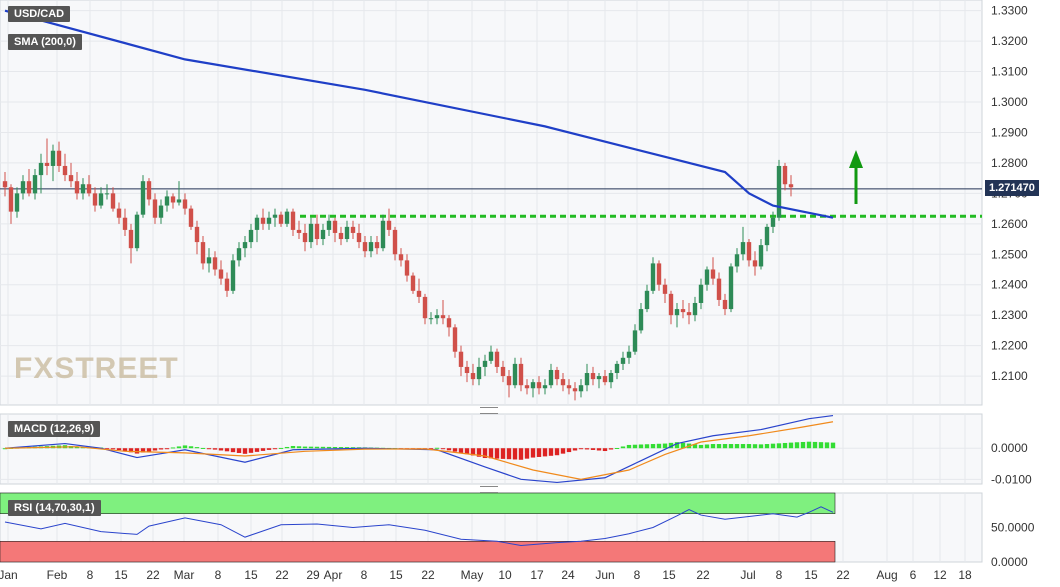  I want to click on rsi-tick-label: 0.0000, so click(1009, 562).